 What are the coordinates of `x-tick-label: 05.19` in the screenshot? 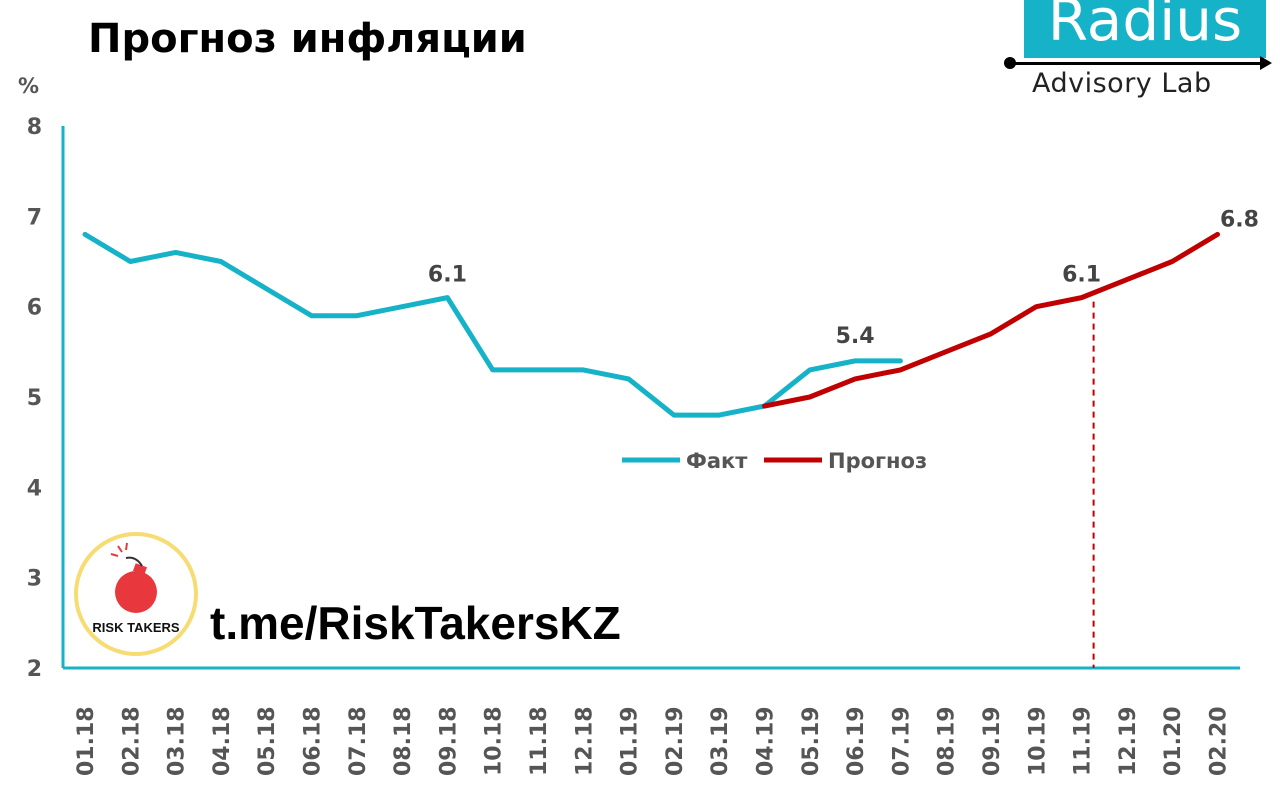 It's located at (811, 741).